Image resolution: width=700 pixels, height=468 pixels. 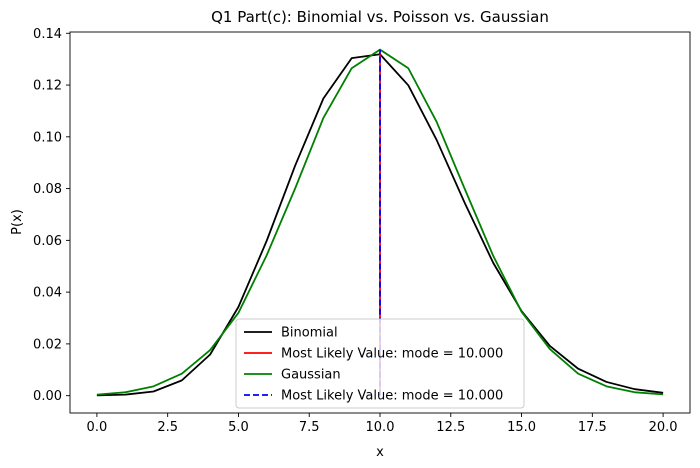 I want to click on legend-label: Gaussian, so click(x=311, y=375).